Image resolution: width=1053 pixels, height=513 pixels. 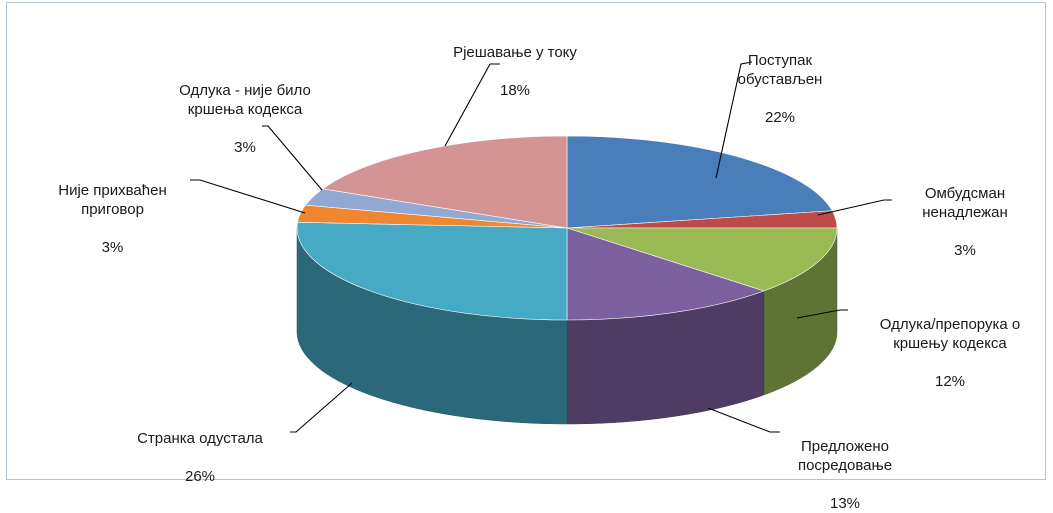 I want to click on label-value: 13%, so click(x=845, y=503).